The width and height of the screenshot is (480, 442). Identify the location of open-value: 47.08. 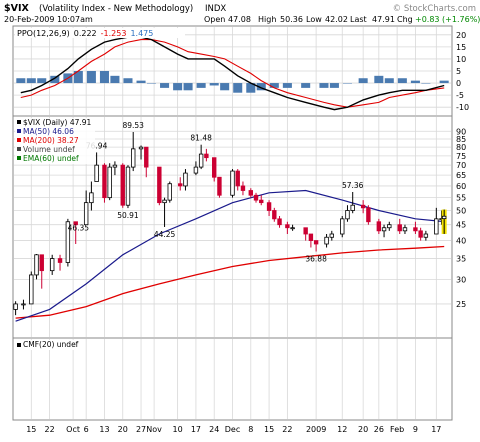
(239, 19).